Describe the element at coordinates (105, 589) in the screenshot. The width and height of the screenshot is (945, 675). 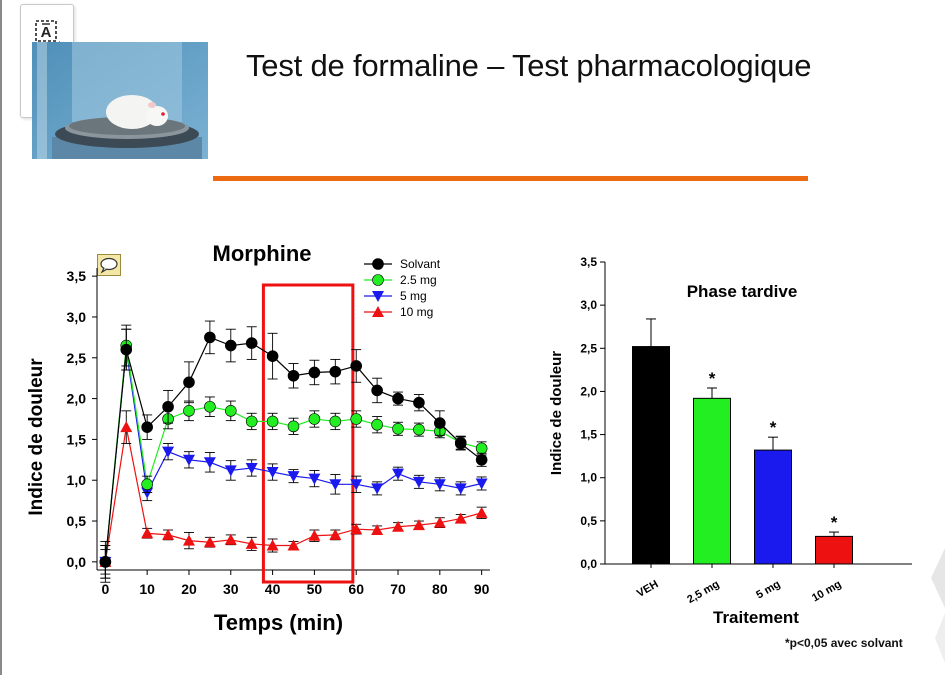
I see `x-tick-label: 0` at that location.